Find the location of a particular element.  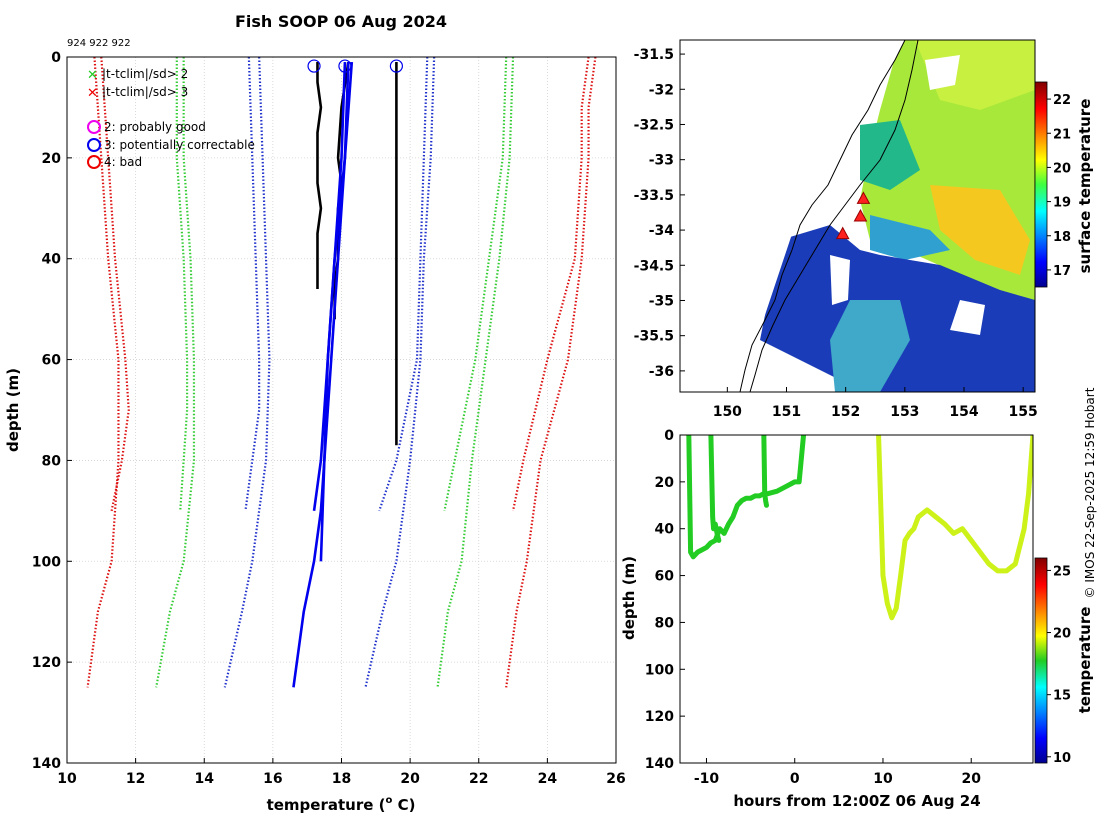

temp-colorbar-ticks: 10 15 20 25 is located at coordinates (1059, 665).